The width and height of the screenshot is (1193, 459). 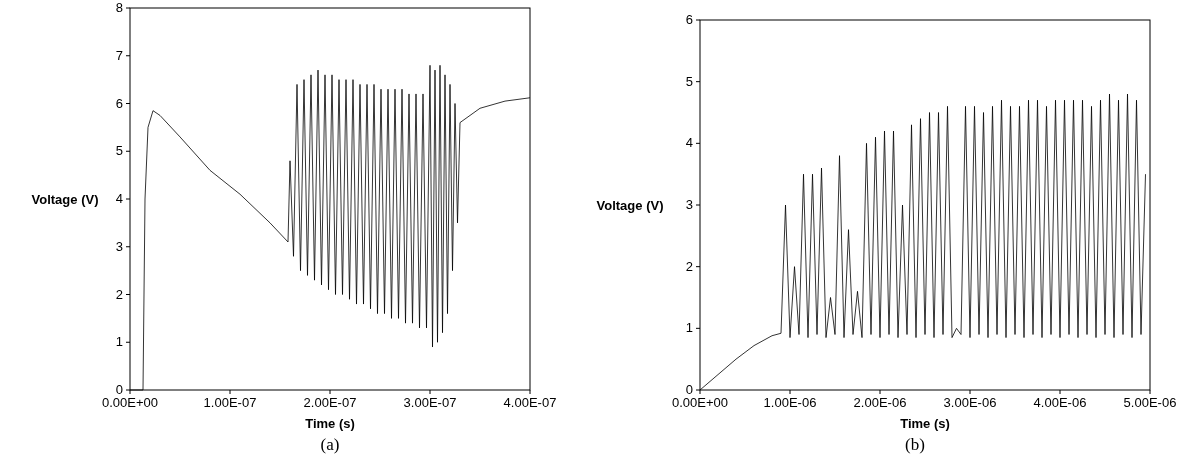 I want to click on x-tick-label: 2.00E-06, so click(x=880, y=402).